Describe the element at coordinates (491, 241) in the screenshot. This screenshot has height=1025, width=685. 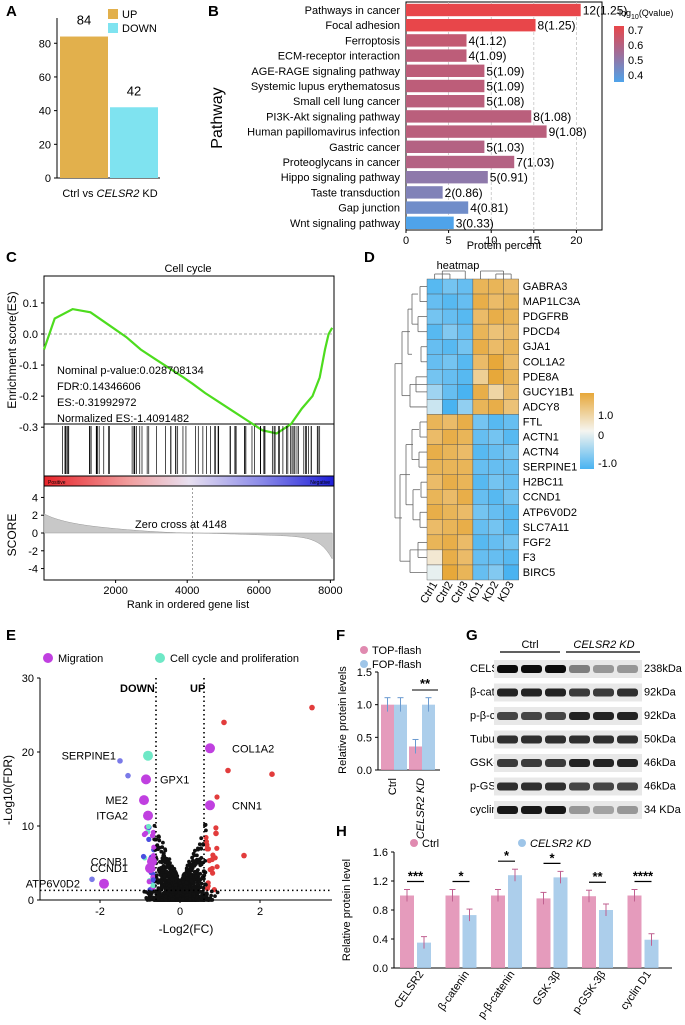
I see `panel-b-x-tick: 10` at that location.